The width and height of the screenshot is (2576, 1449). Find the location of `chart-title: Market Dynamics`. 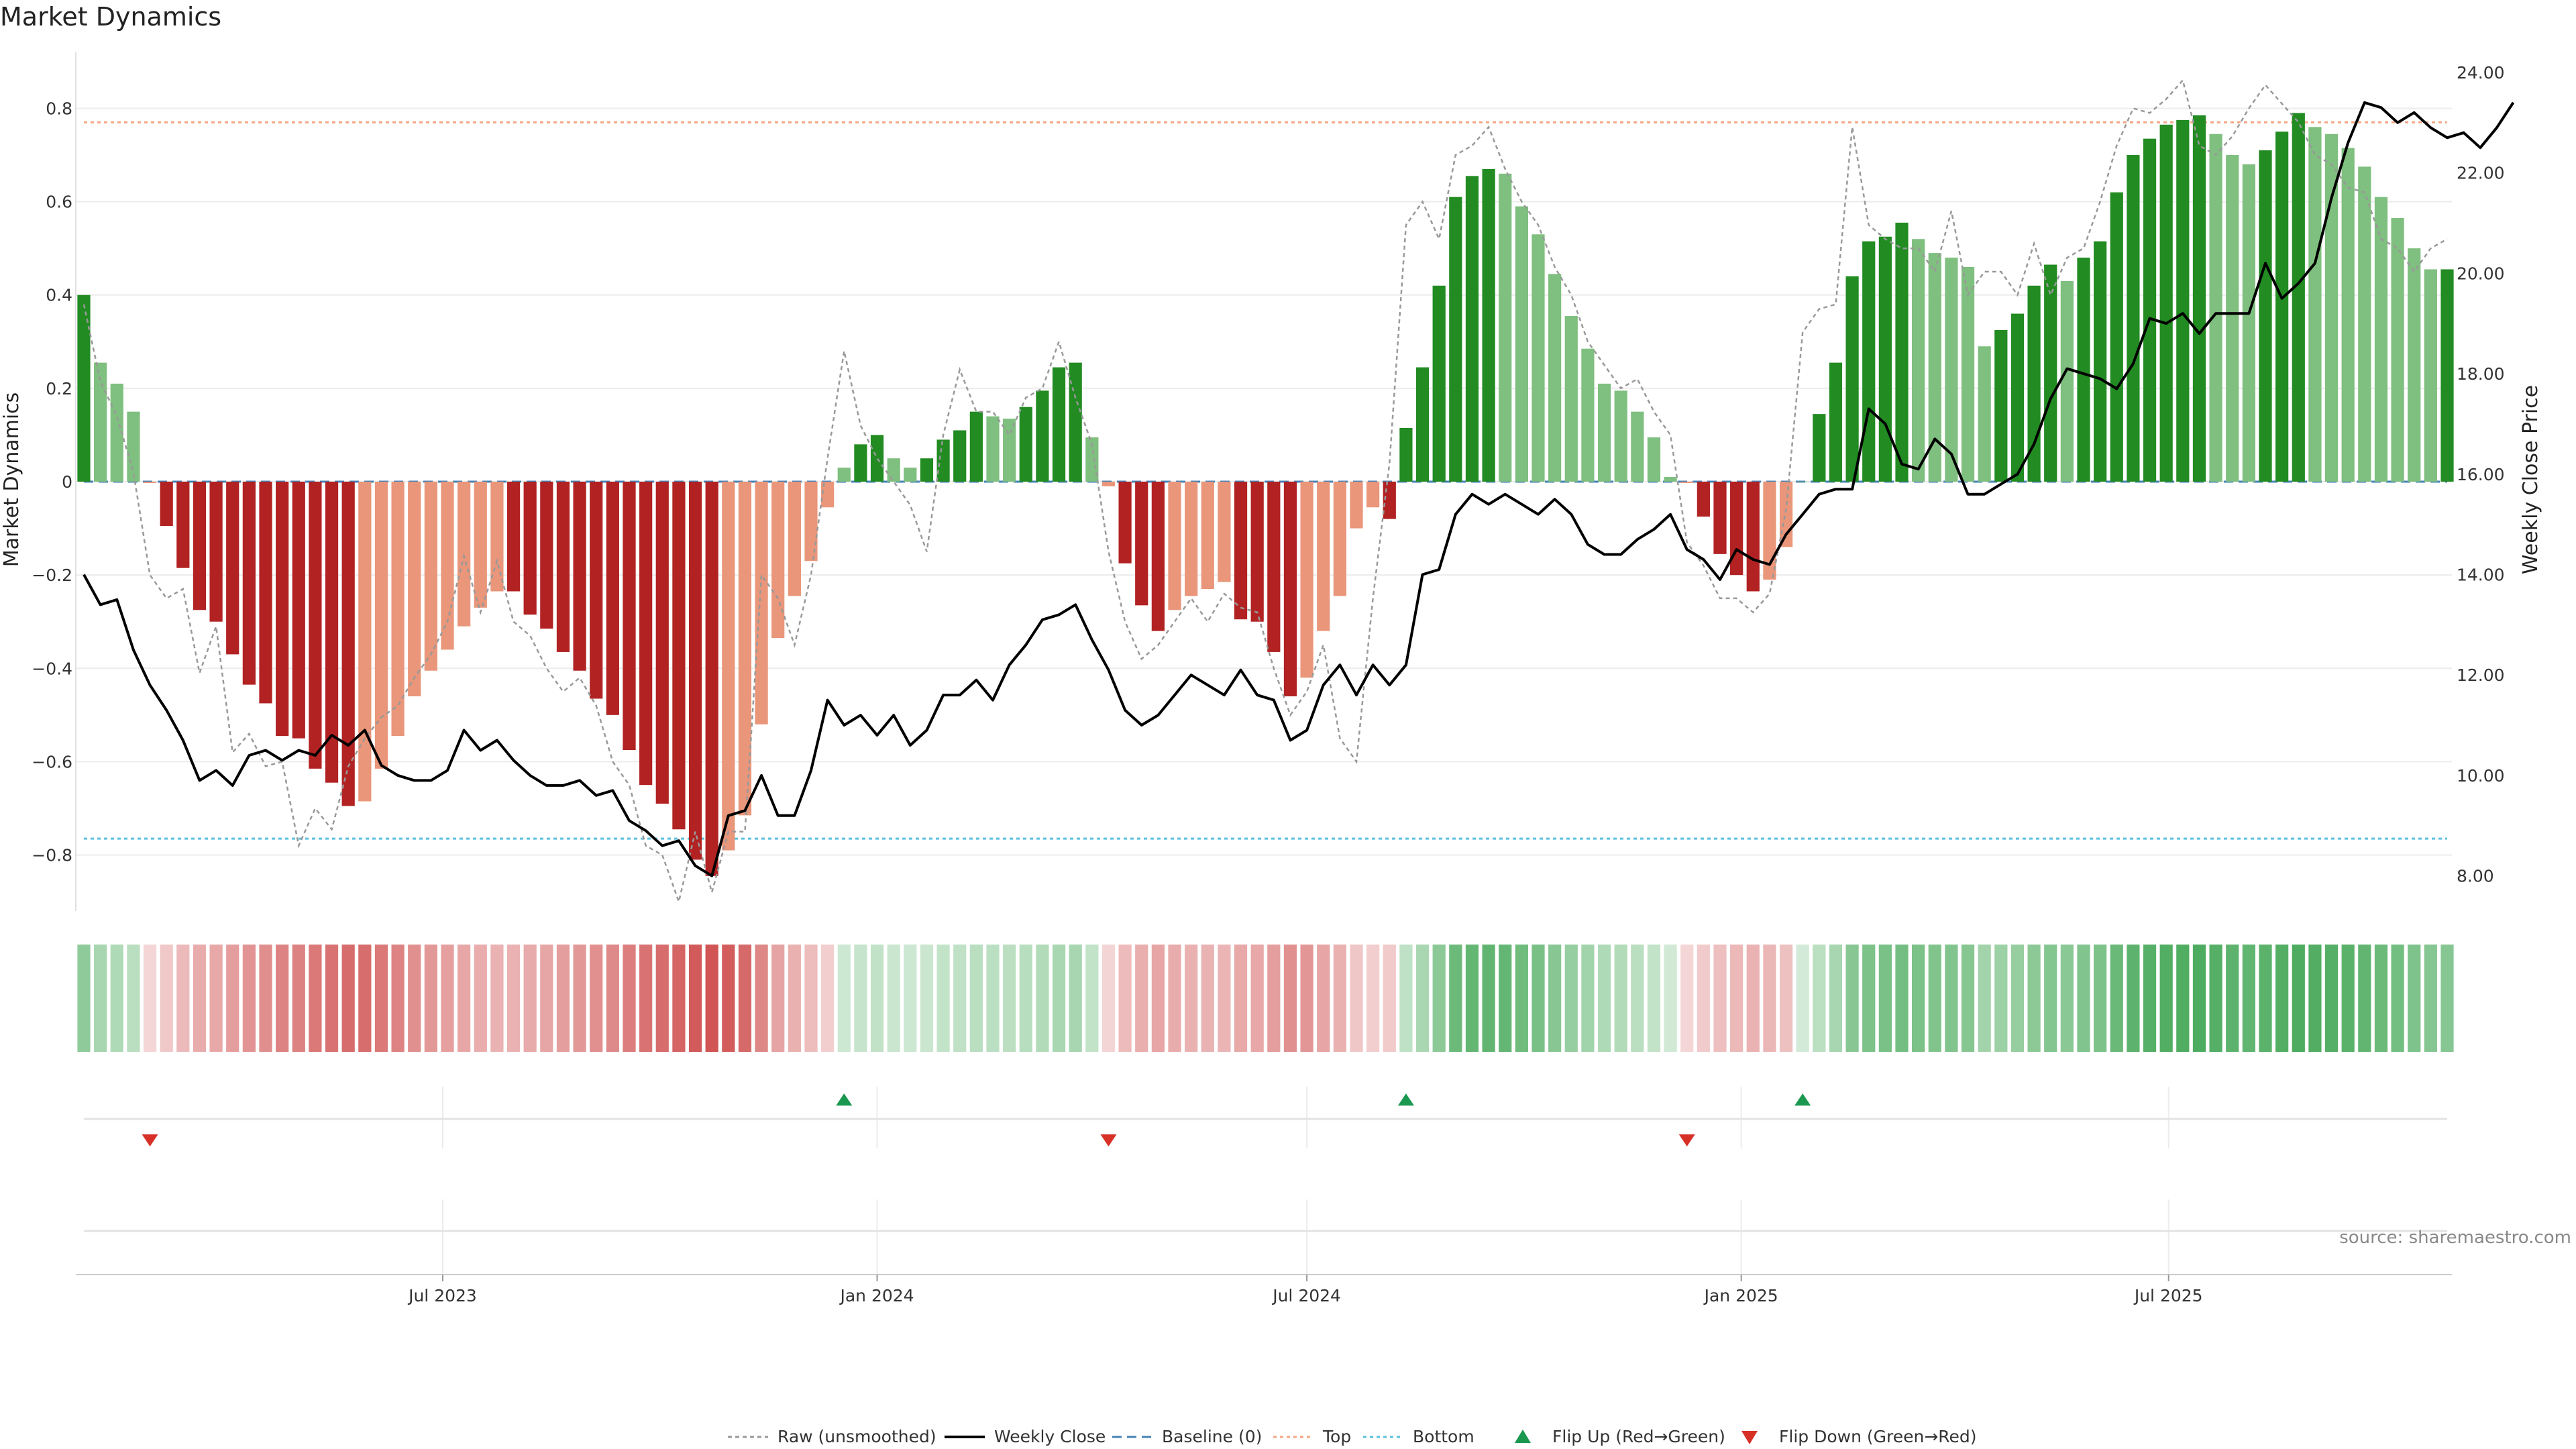

chart-title: Market Dynamics is located at coordinates (110, 17).